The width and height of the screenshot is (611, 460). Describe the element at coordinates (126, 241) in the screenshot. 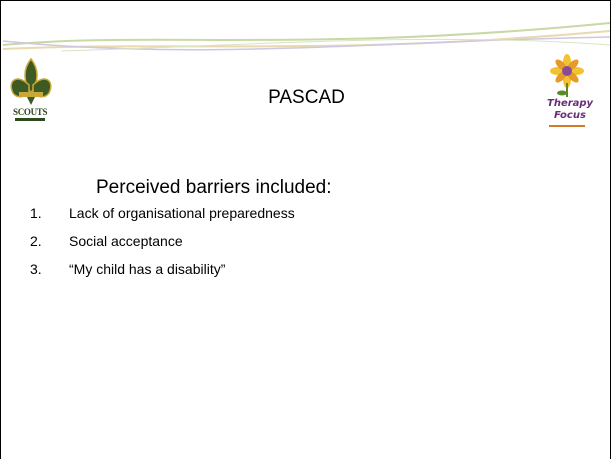

I see `item-text: Social acceptance` at that location.